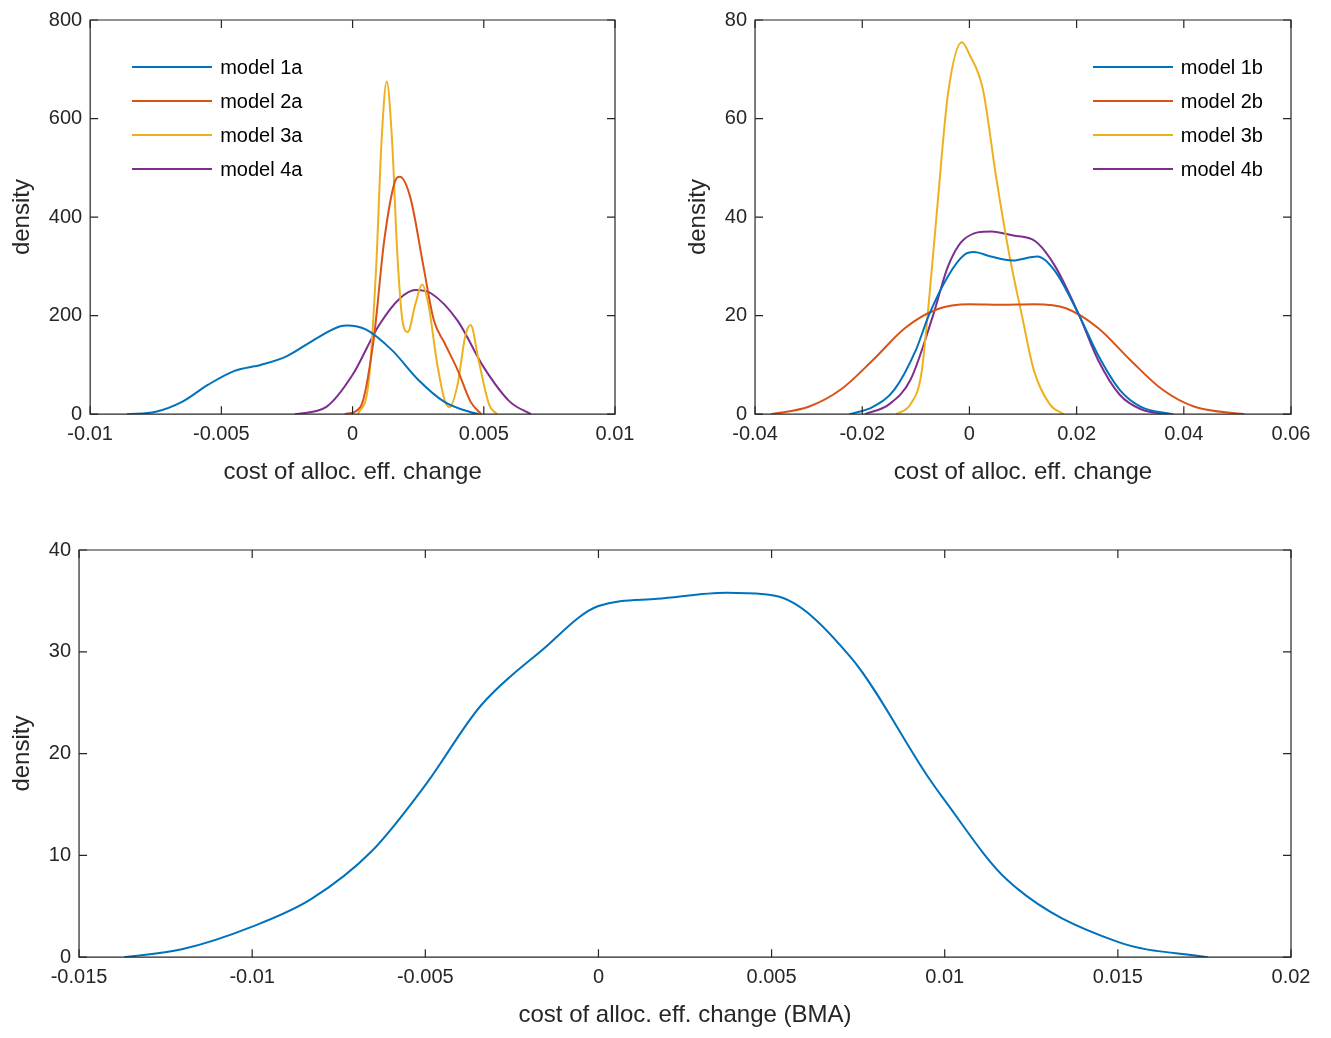 The width and height of the screenshot is (1331, 1038). What do you see at coordinates (65, 18) in the screenshot?
I see `y-tick-label: 800` at bounding box center [65, 18].